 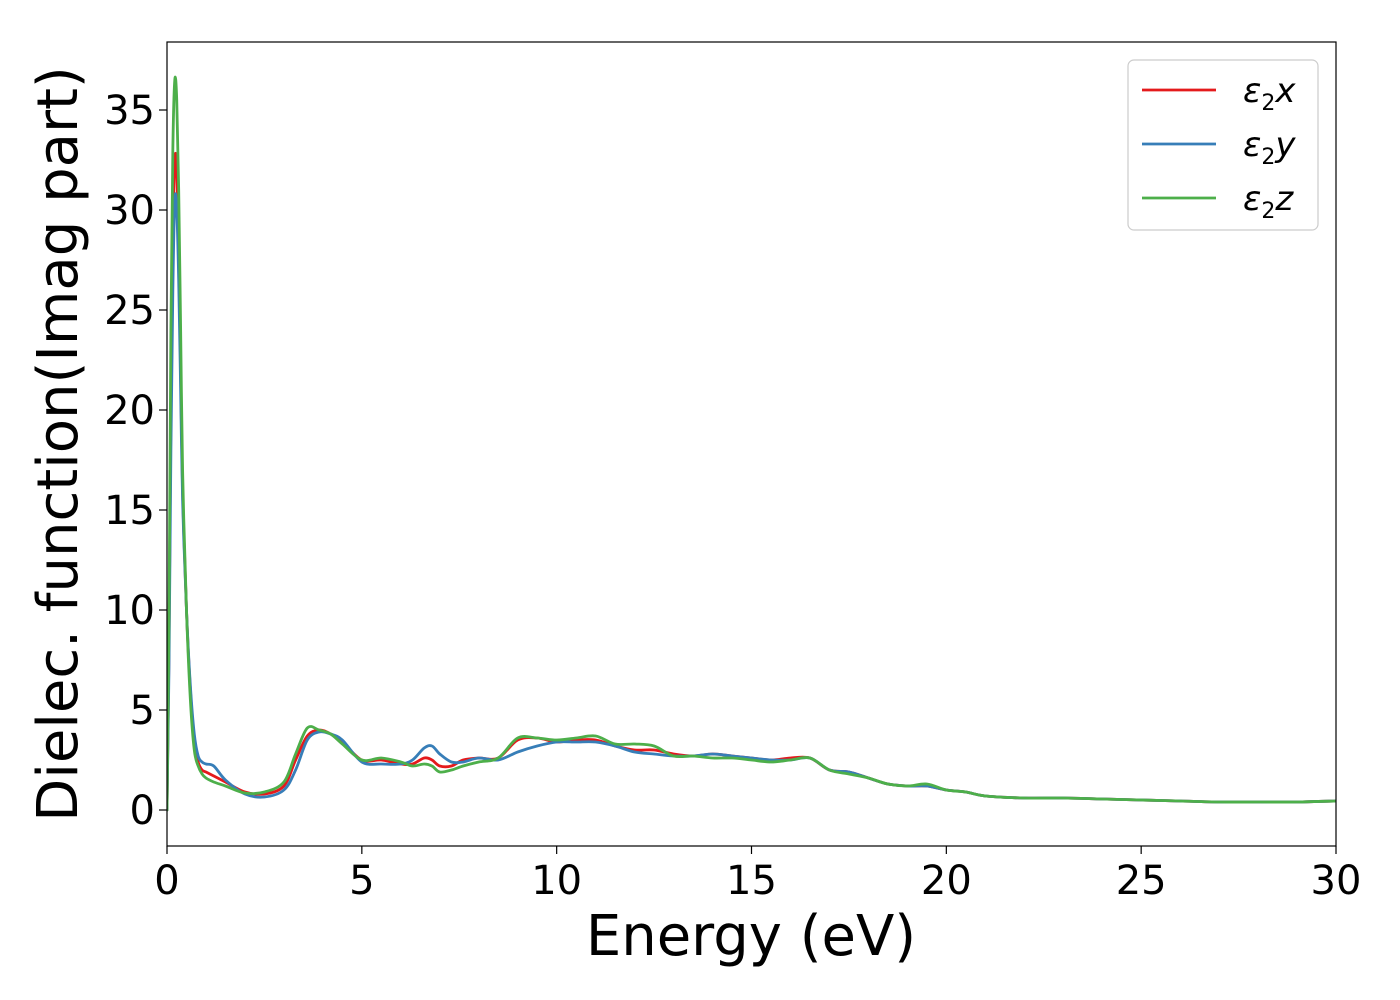 What do you see at coordinates (1268, 201) in the screenshot?
I see `legend-label-z: ε2z` at bounding box center [1268, 201].